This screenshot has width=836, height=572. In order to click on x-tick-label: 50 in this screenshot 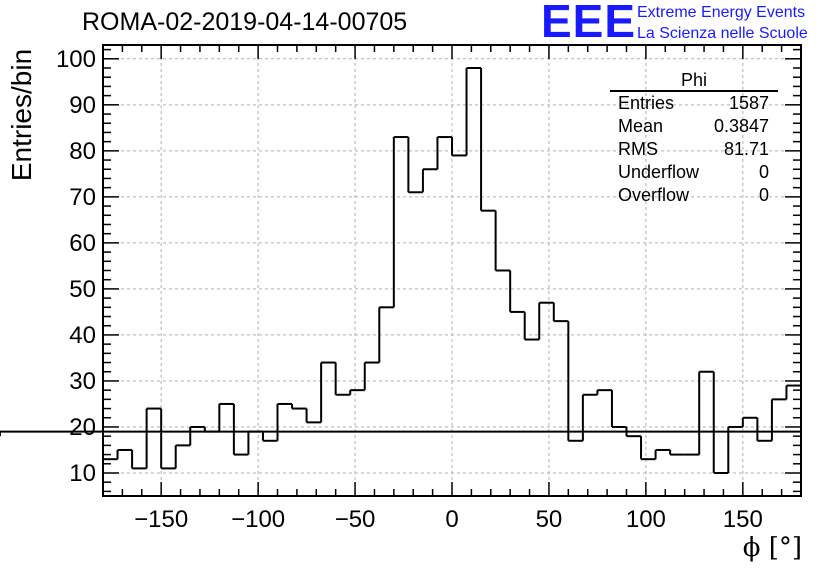, I will do `click(549, 519)`.